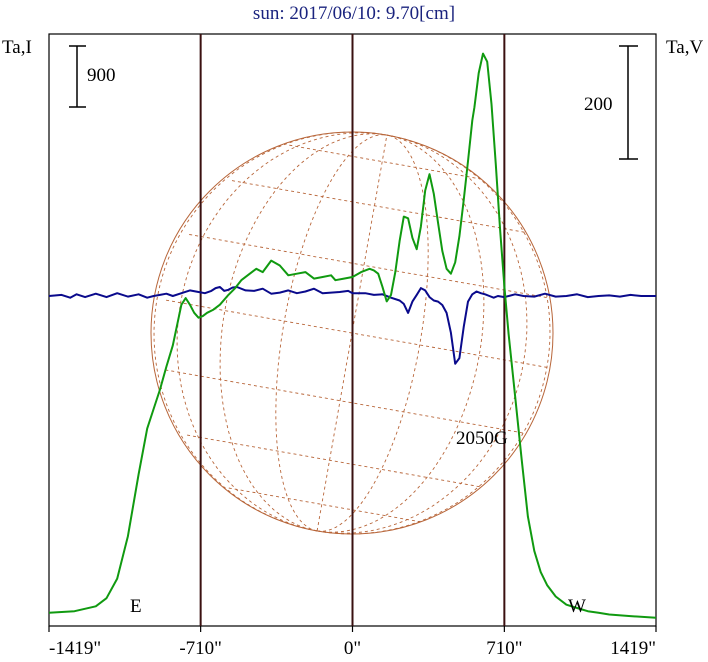 Image resolution: width=708 pixels, height=662 pixels. Describe the element at coordinates (352, 648) in the screenshot. I see `x-tick-label: 0"` at that location.